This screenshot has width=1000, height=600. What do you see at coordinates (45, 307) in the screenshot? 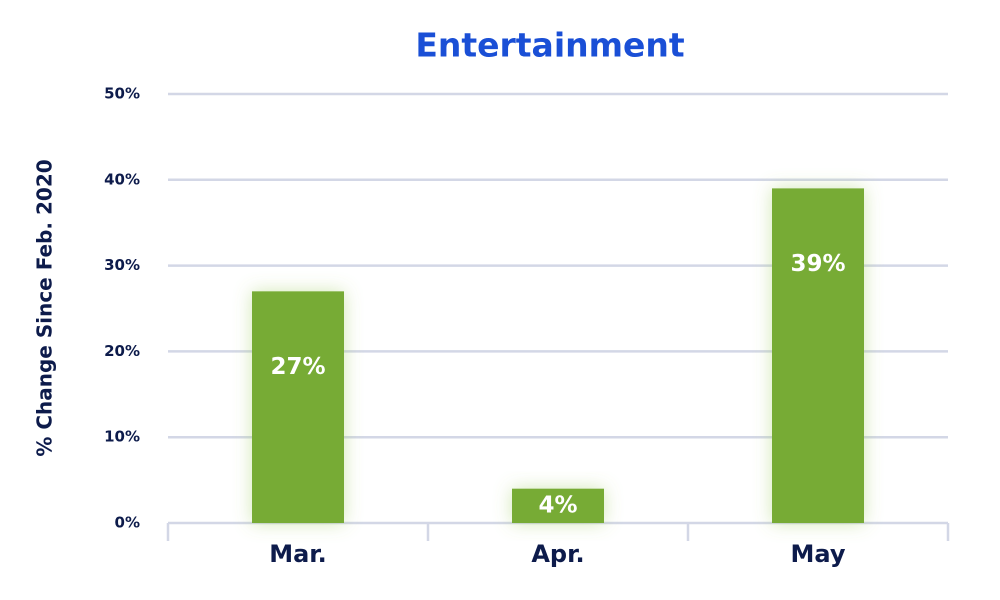
I see `y-axis-label: % Change Since Feb. 2020` at bounding box center [45, 307].